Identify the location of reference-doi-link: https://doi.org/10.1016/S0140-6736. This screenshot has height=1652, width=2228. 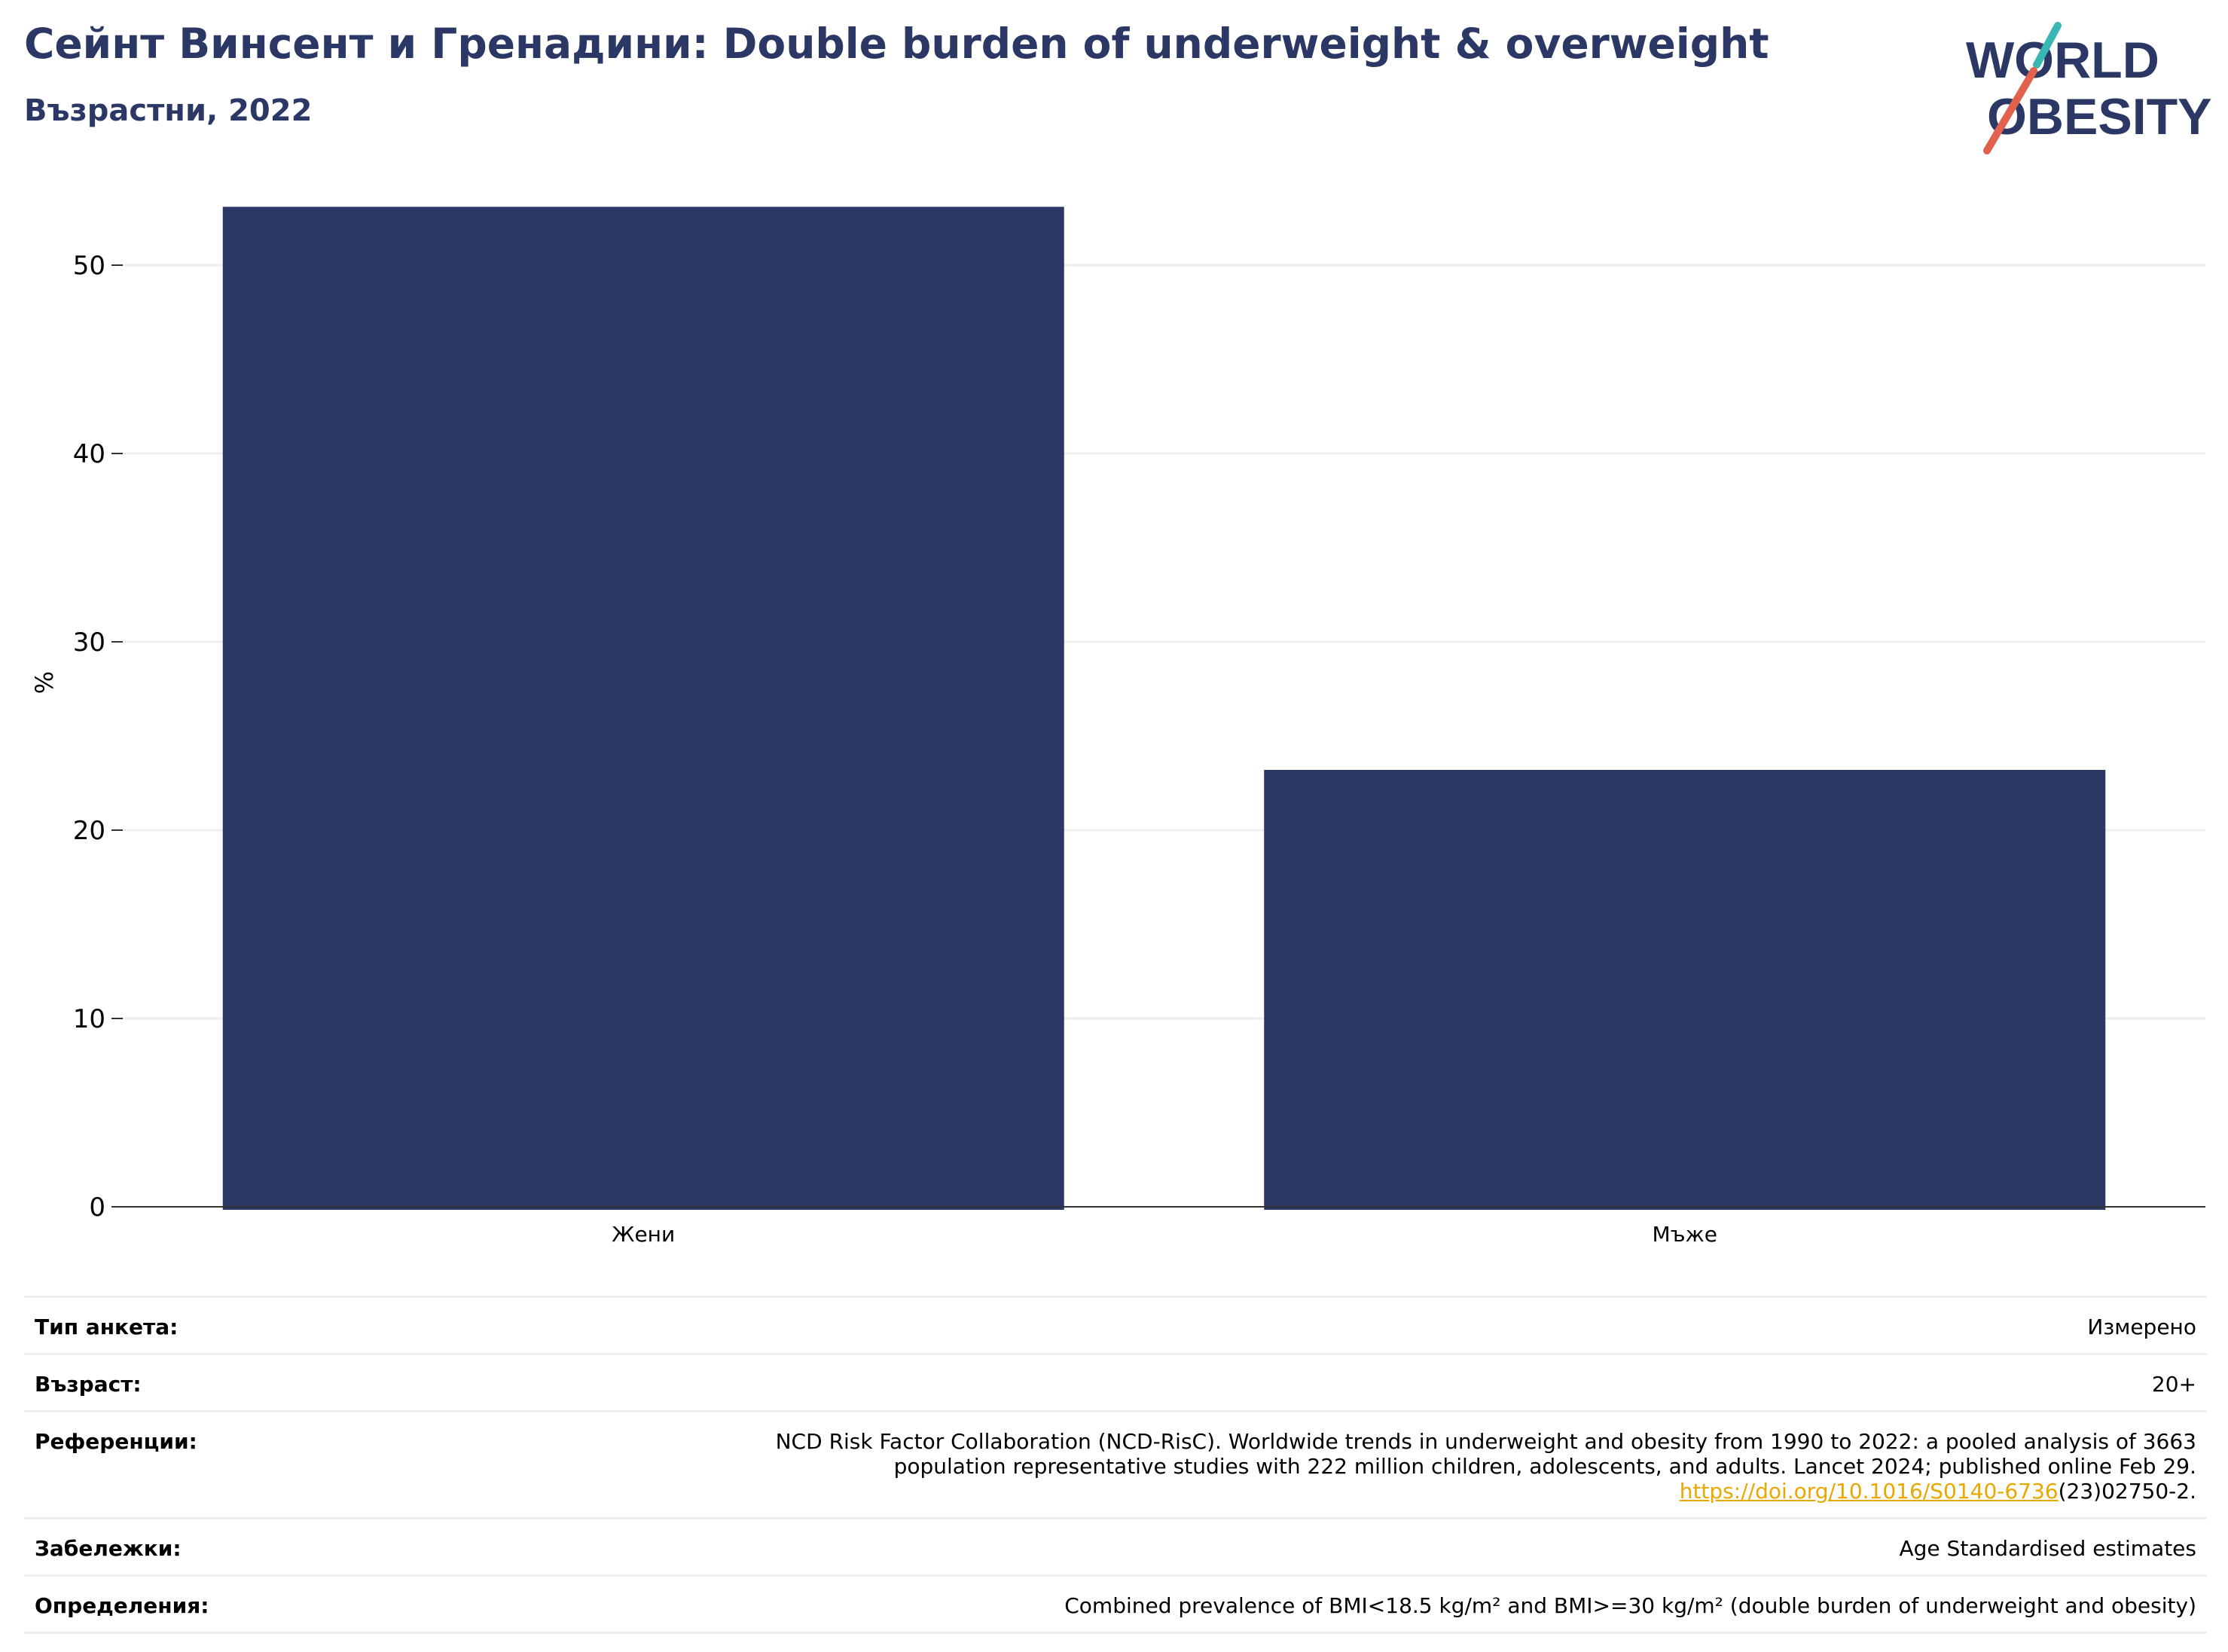
(1869, 1491).